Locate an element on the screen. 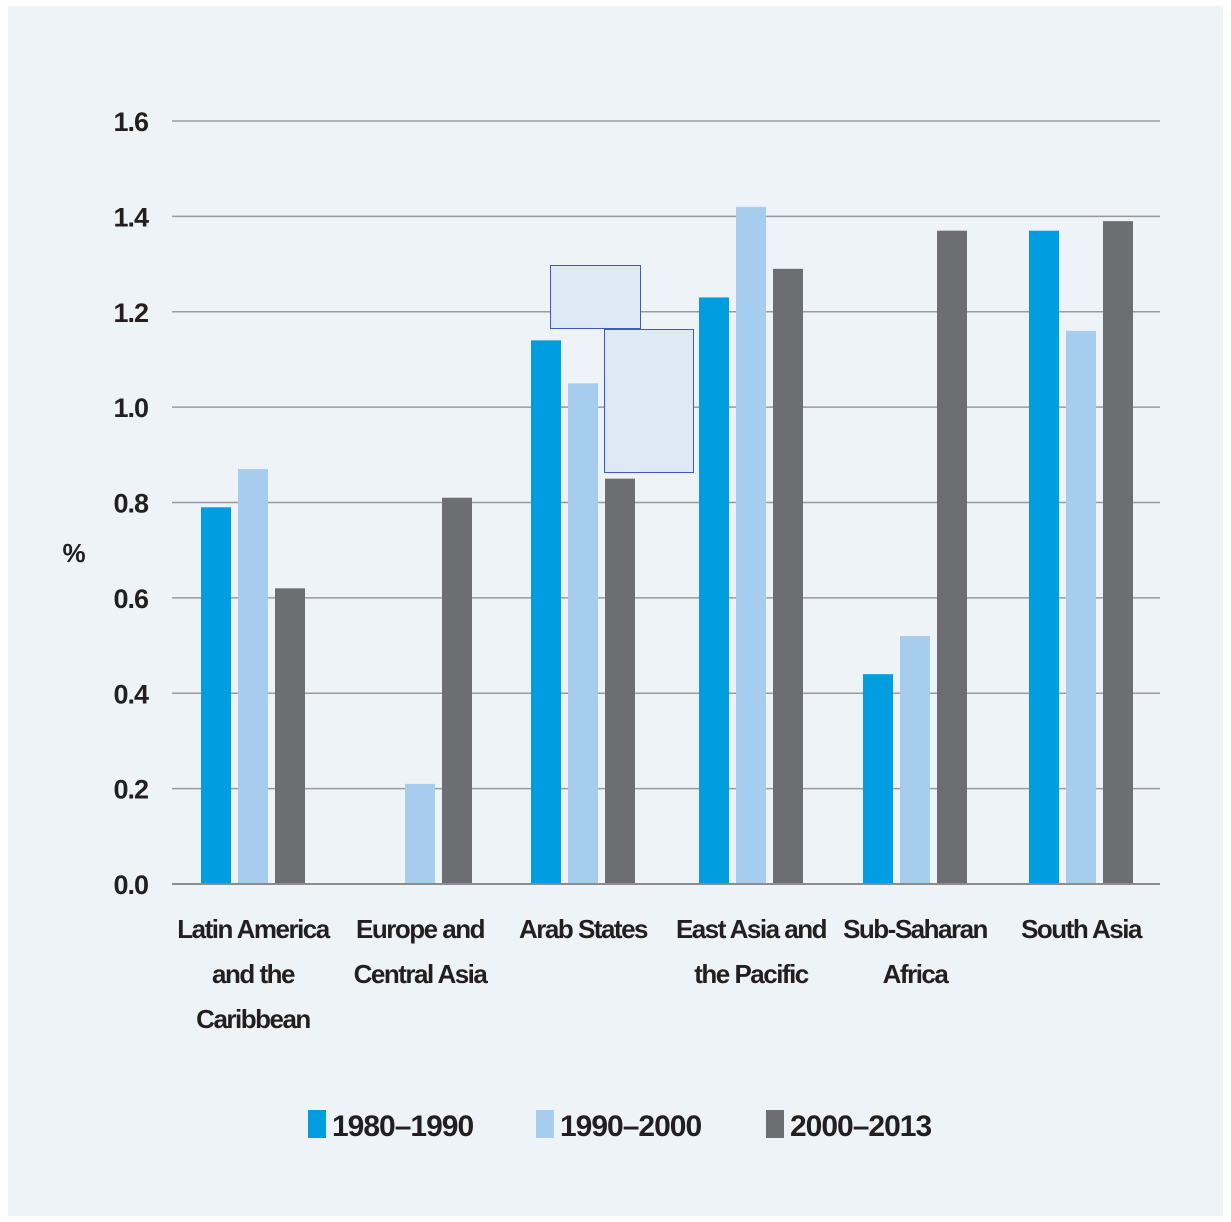  y-axis-ticks: 0.0 0.2 0.4 0.6 0.8 1.0 1.2 1.4 1.6 is located at coordinates (131, 503).